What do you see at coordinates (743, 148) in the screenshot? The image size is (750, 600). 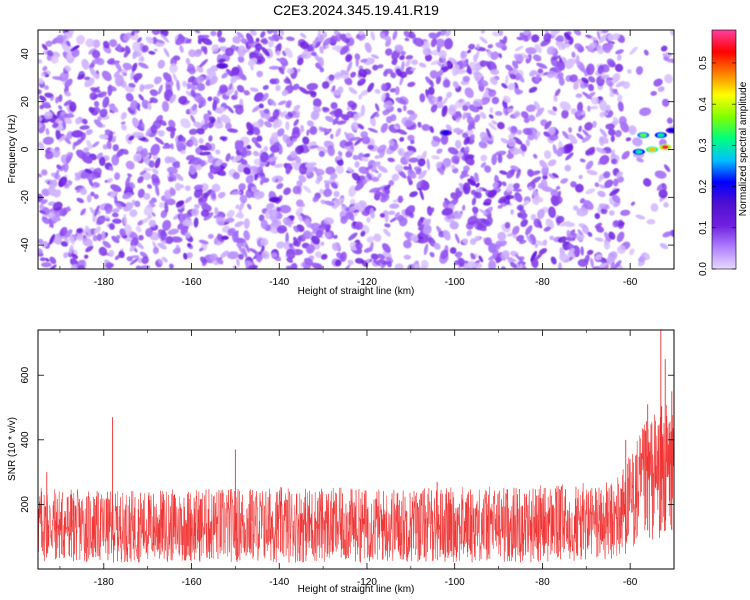 I see `colorbar-label: Normalized spectral amplitude` at bounding box center [743, 148].